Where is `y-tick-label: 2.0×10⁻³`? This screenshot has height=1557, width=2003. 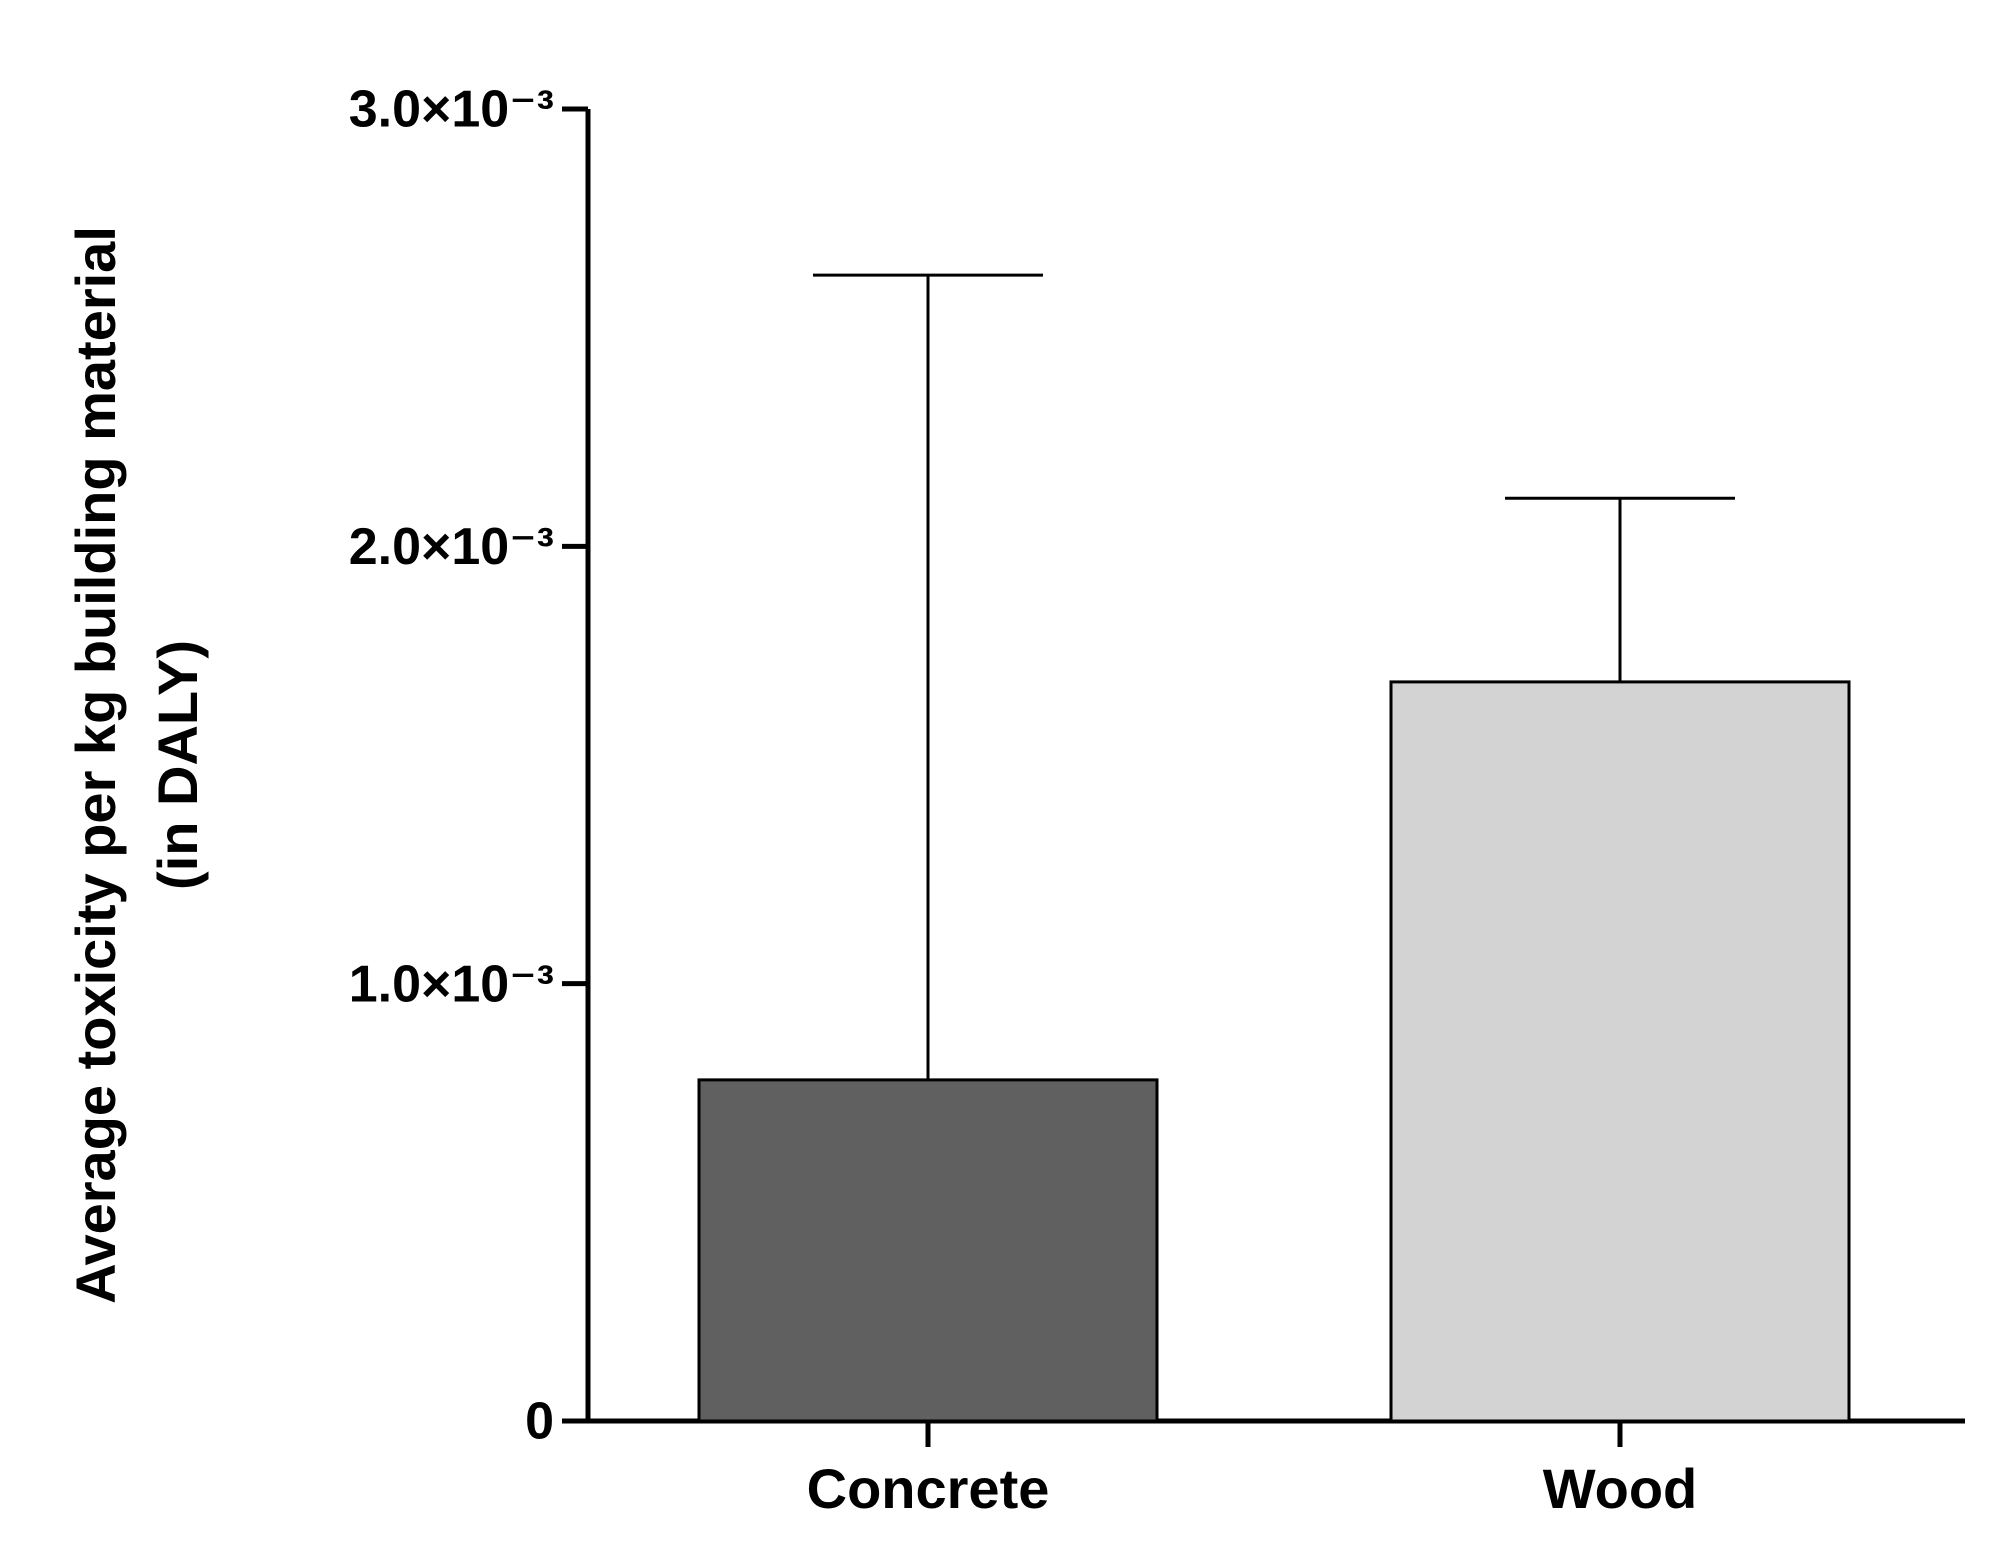
y-tick-label: 2.0×10⁻³ is located at coordinates (451, 547).